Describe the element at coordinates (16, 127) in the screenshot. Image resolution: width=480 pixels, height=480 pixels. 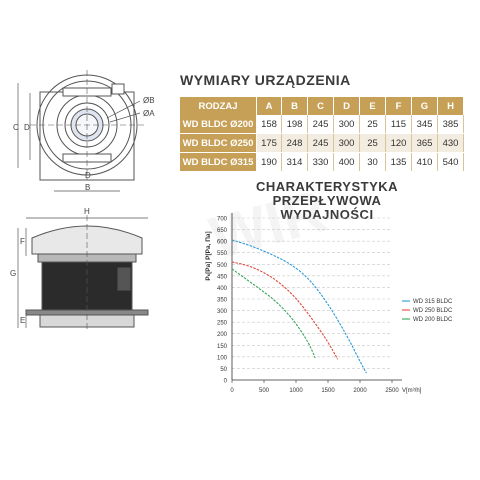
I see `dim-label-c: C` at that location.